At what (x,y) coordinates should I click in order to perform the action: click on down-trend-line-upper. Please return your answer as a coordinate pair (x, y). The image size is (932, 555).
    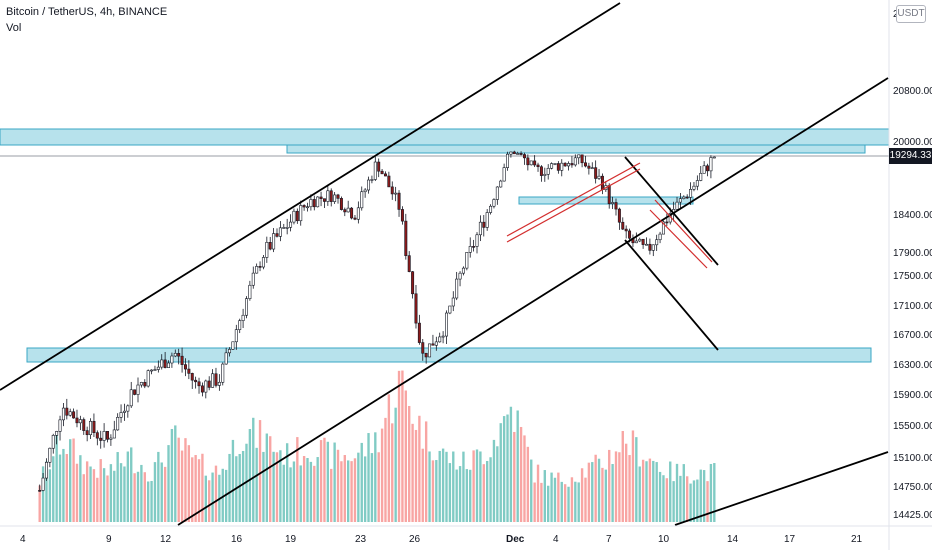
    Looking at the image, I should click on (671, 211).